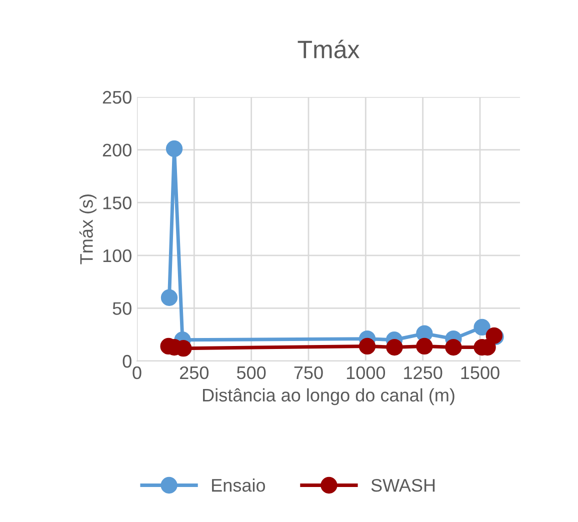  I want to click on x-tick-label: 500, so click(251, 373).